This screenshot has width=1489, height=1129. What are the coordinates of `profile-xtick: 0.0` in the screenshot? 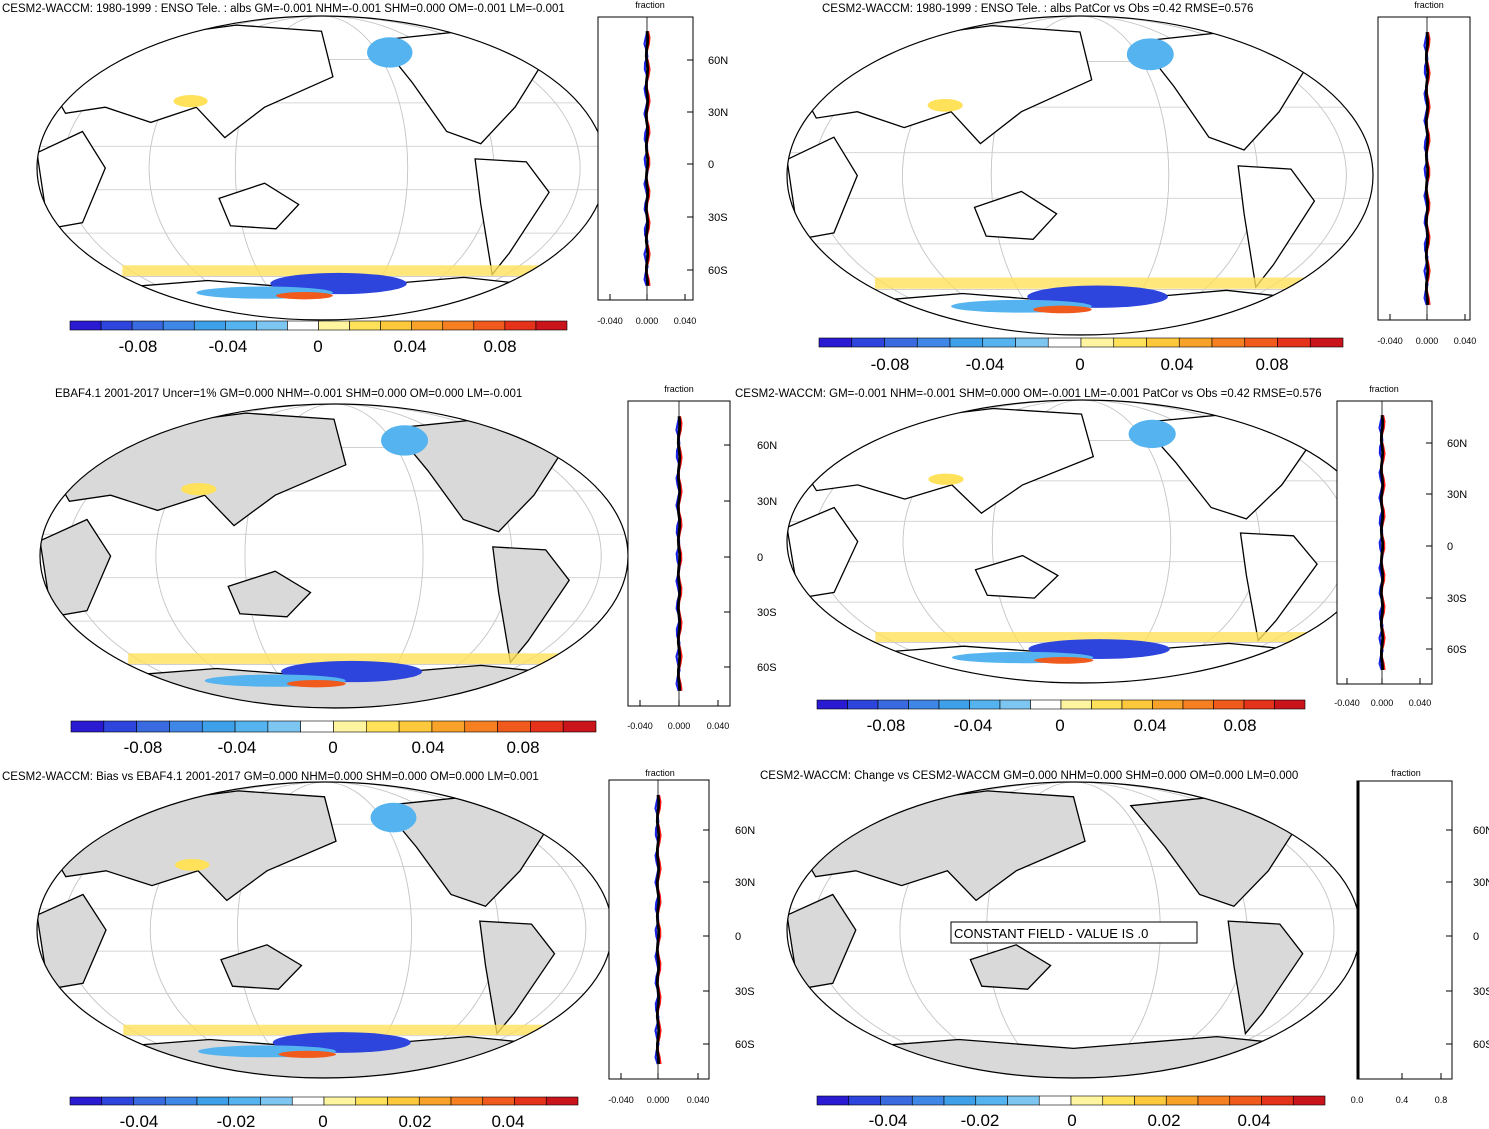 It's located at (1357, 1100).